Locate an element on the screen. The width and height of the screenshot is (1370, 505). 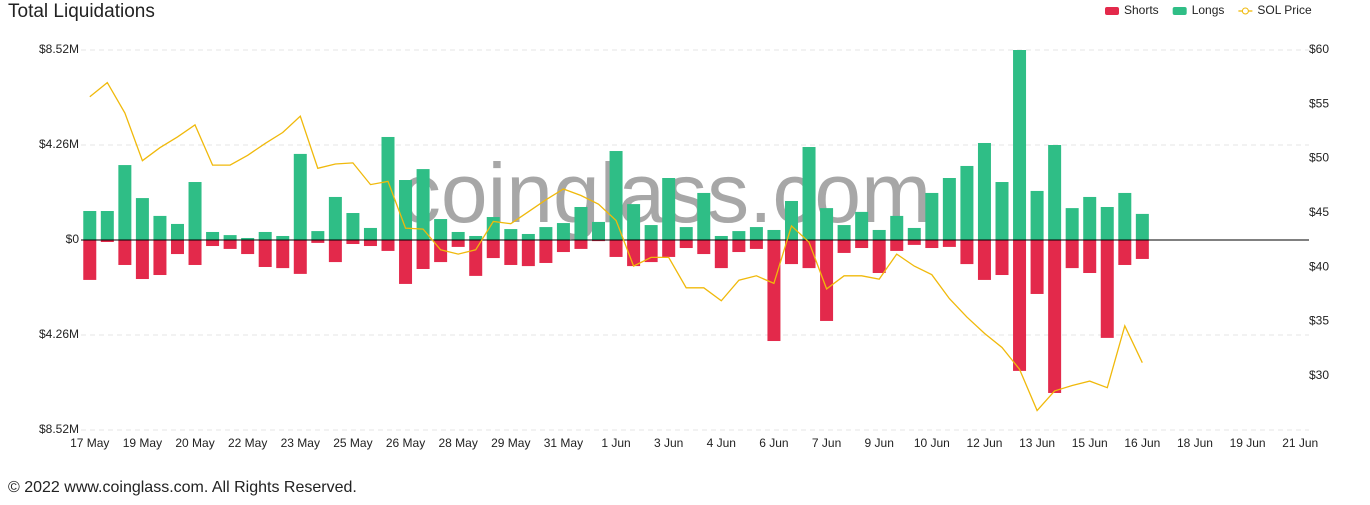
x-tick-label: 13 Jun is located at coordinates (1037, 443).